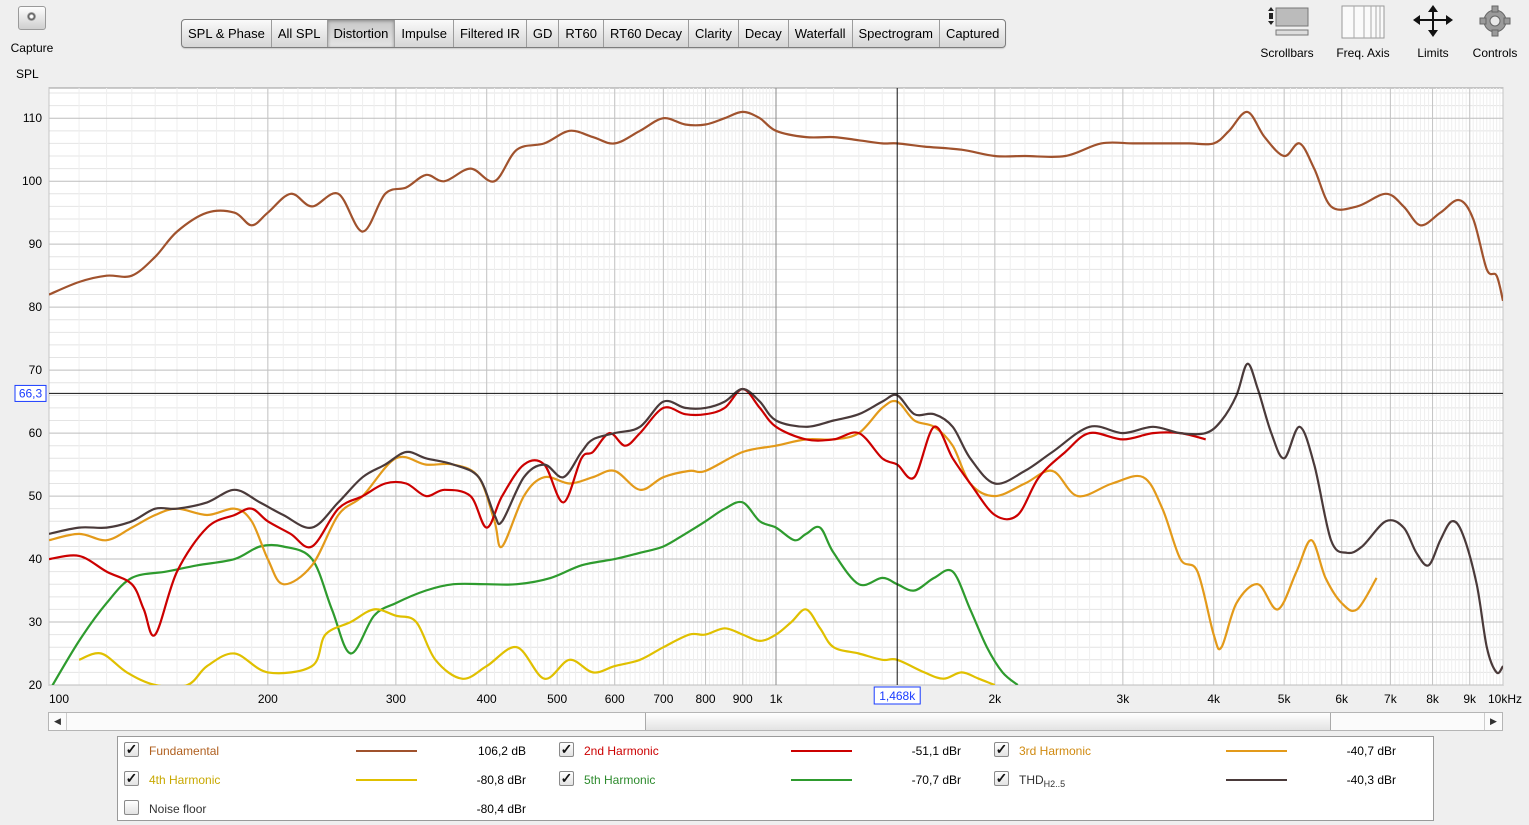  Describe the element at coordinates (396, 699) in the screenshot. I see `x-tick-label: 300` at that location.